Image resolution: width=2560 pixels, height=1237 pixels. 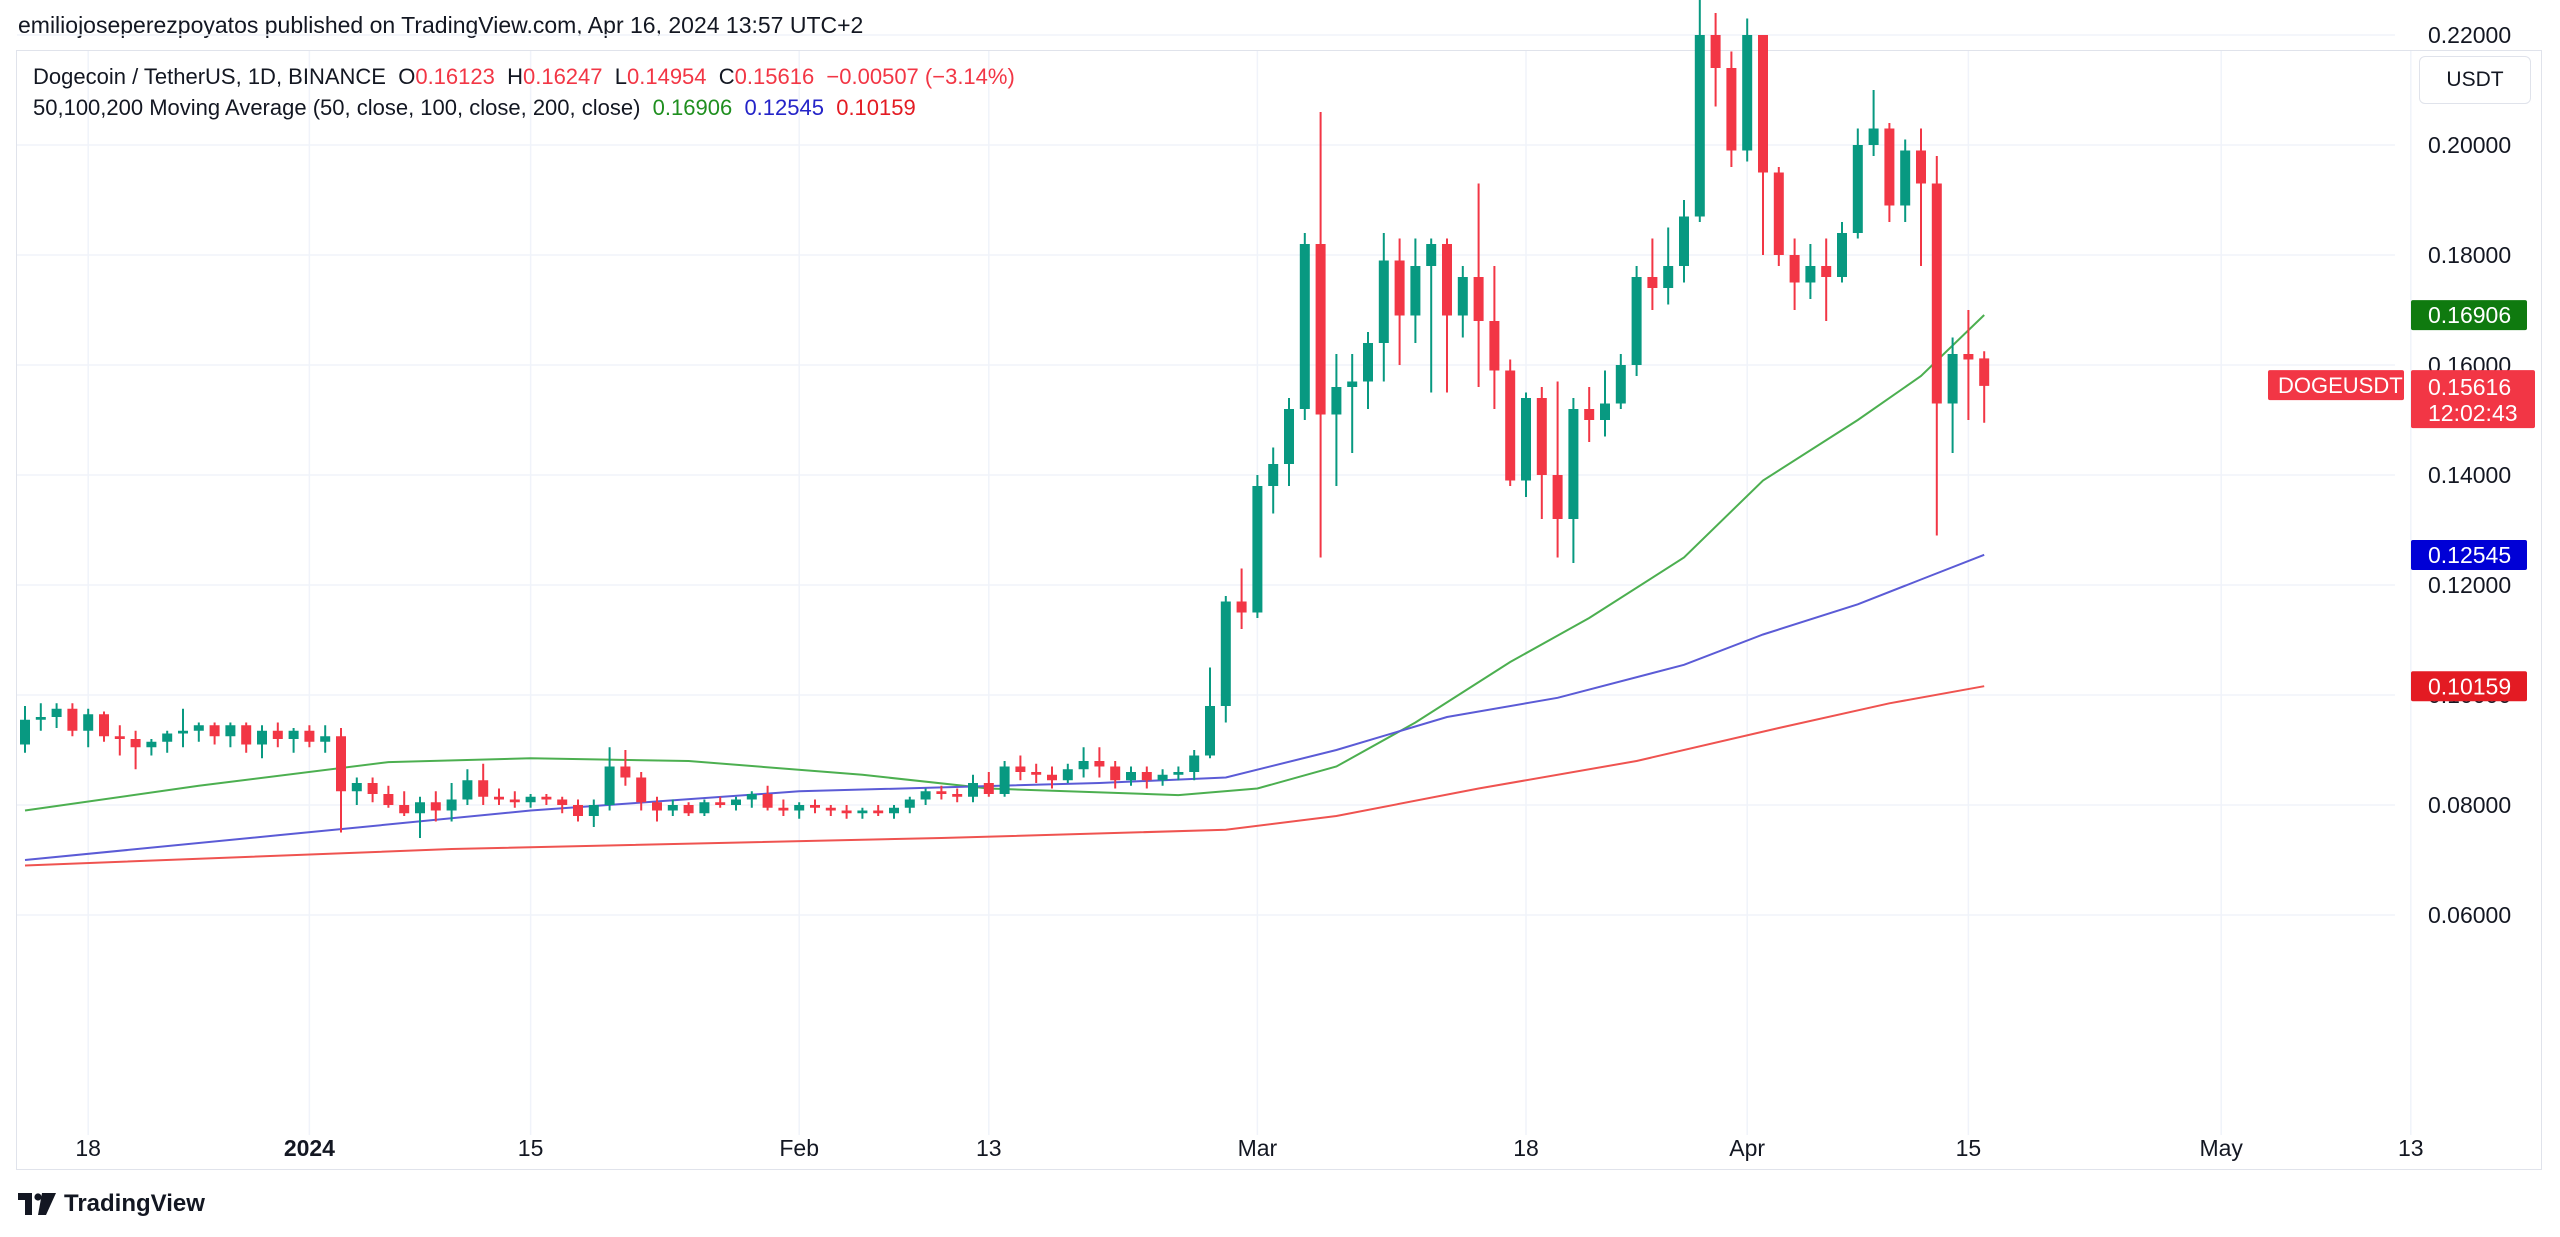 I want to click on time-axis: 18202415Feb13Mar18Apr15May13Jun17, so click(x=1249, y=1148).